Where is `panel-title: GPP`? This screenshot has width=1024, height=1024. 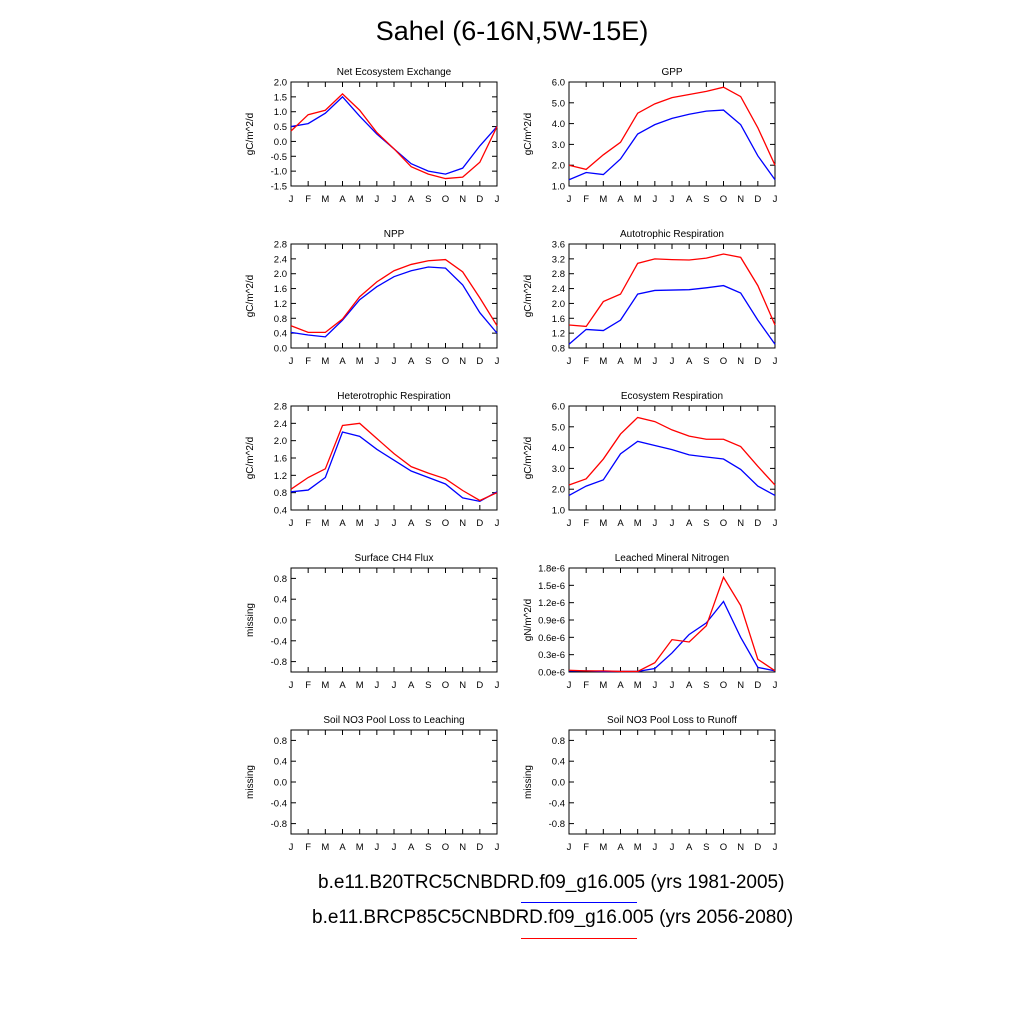 panel-title: GPP is located at coordinates (671, 72).